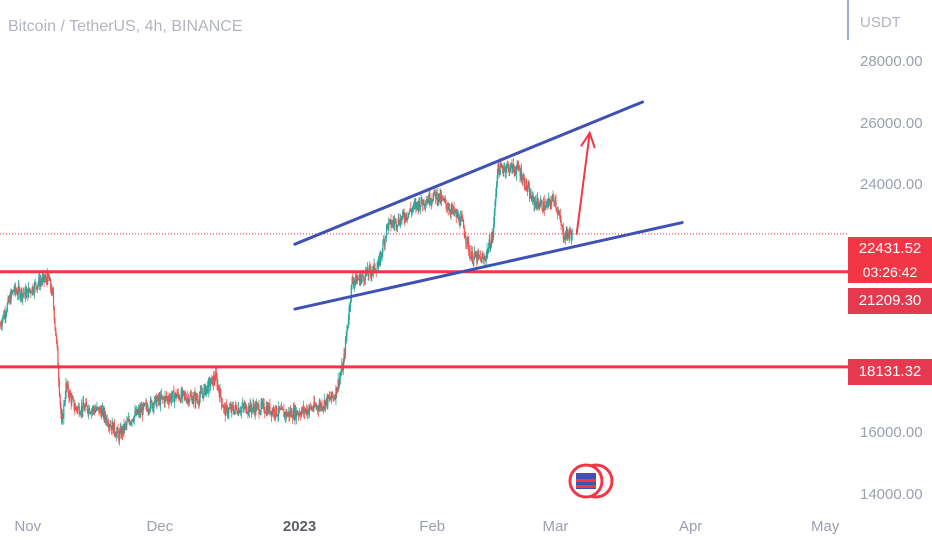 This screenshot has width=932, height=550. Describe the element at coordinates (880, 22) in the screenshot. I see `quote-unit-label: USDT` at that location.